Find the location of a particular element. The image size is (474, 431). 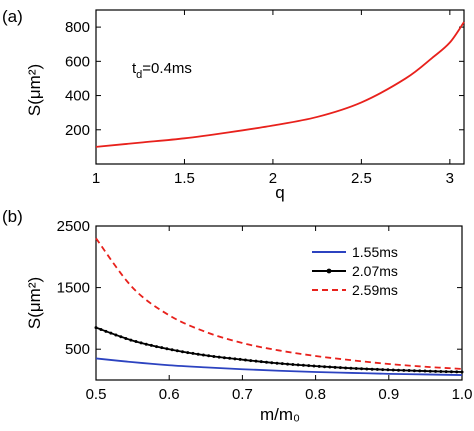

panel-b-x-tick-label: 0.6 is located at coordinates (169, 394).